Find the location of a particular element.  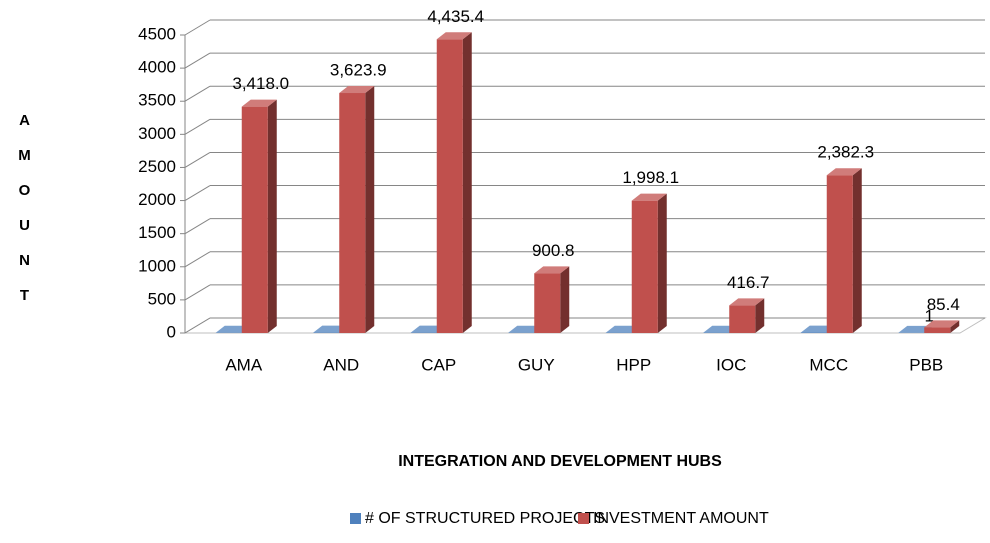

data-label: 3,418.0 is located at coordinates (260, 83).